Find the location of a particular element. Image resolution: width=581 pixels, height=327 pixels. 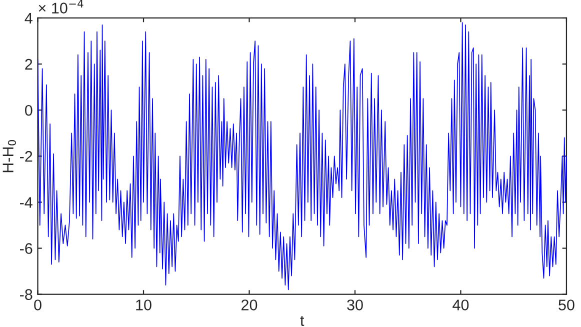

x-tick-label: 40 is located at coordinates (460, 305).